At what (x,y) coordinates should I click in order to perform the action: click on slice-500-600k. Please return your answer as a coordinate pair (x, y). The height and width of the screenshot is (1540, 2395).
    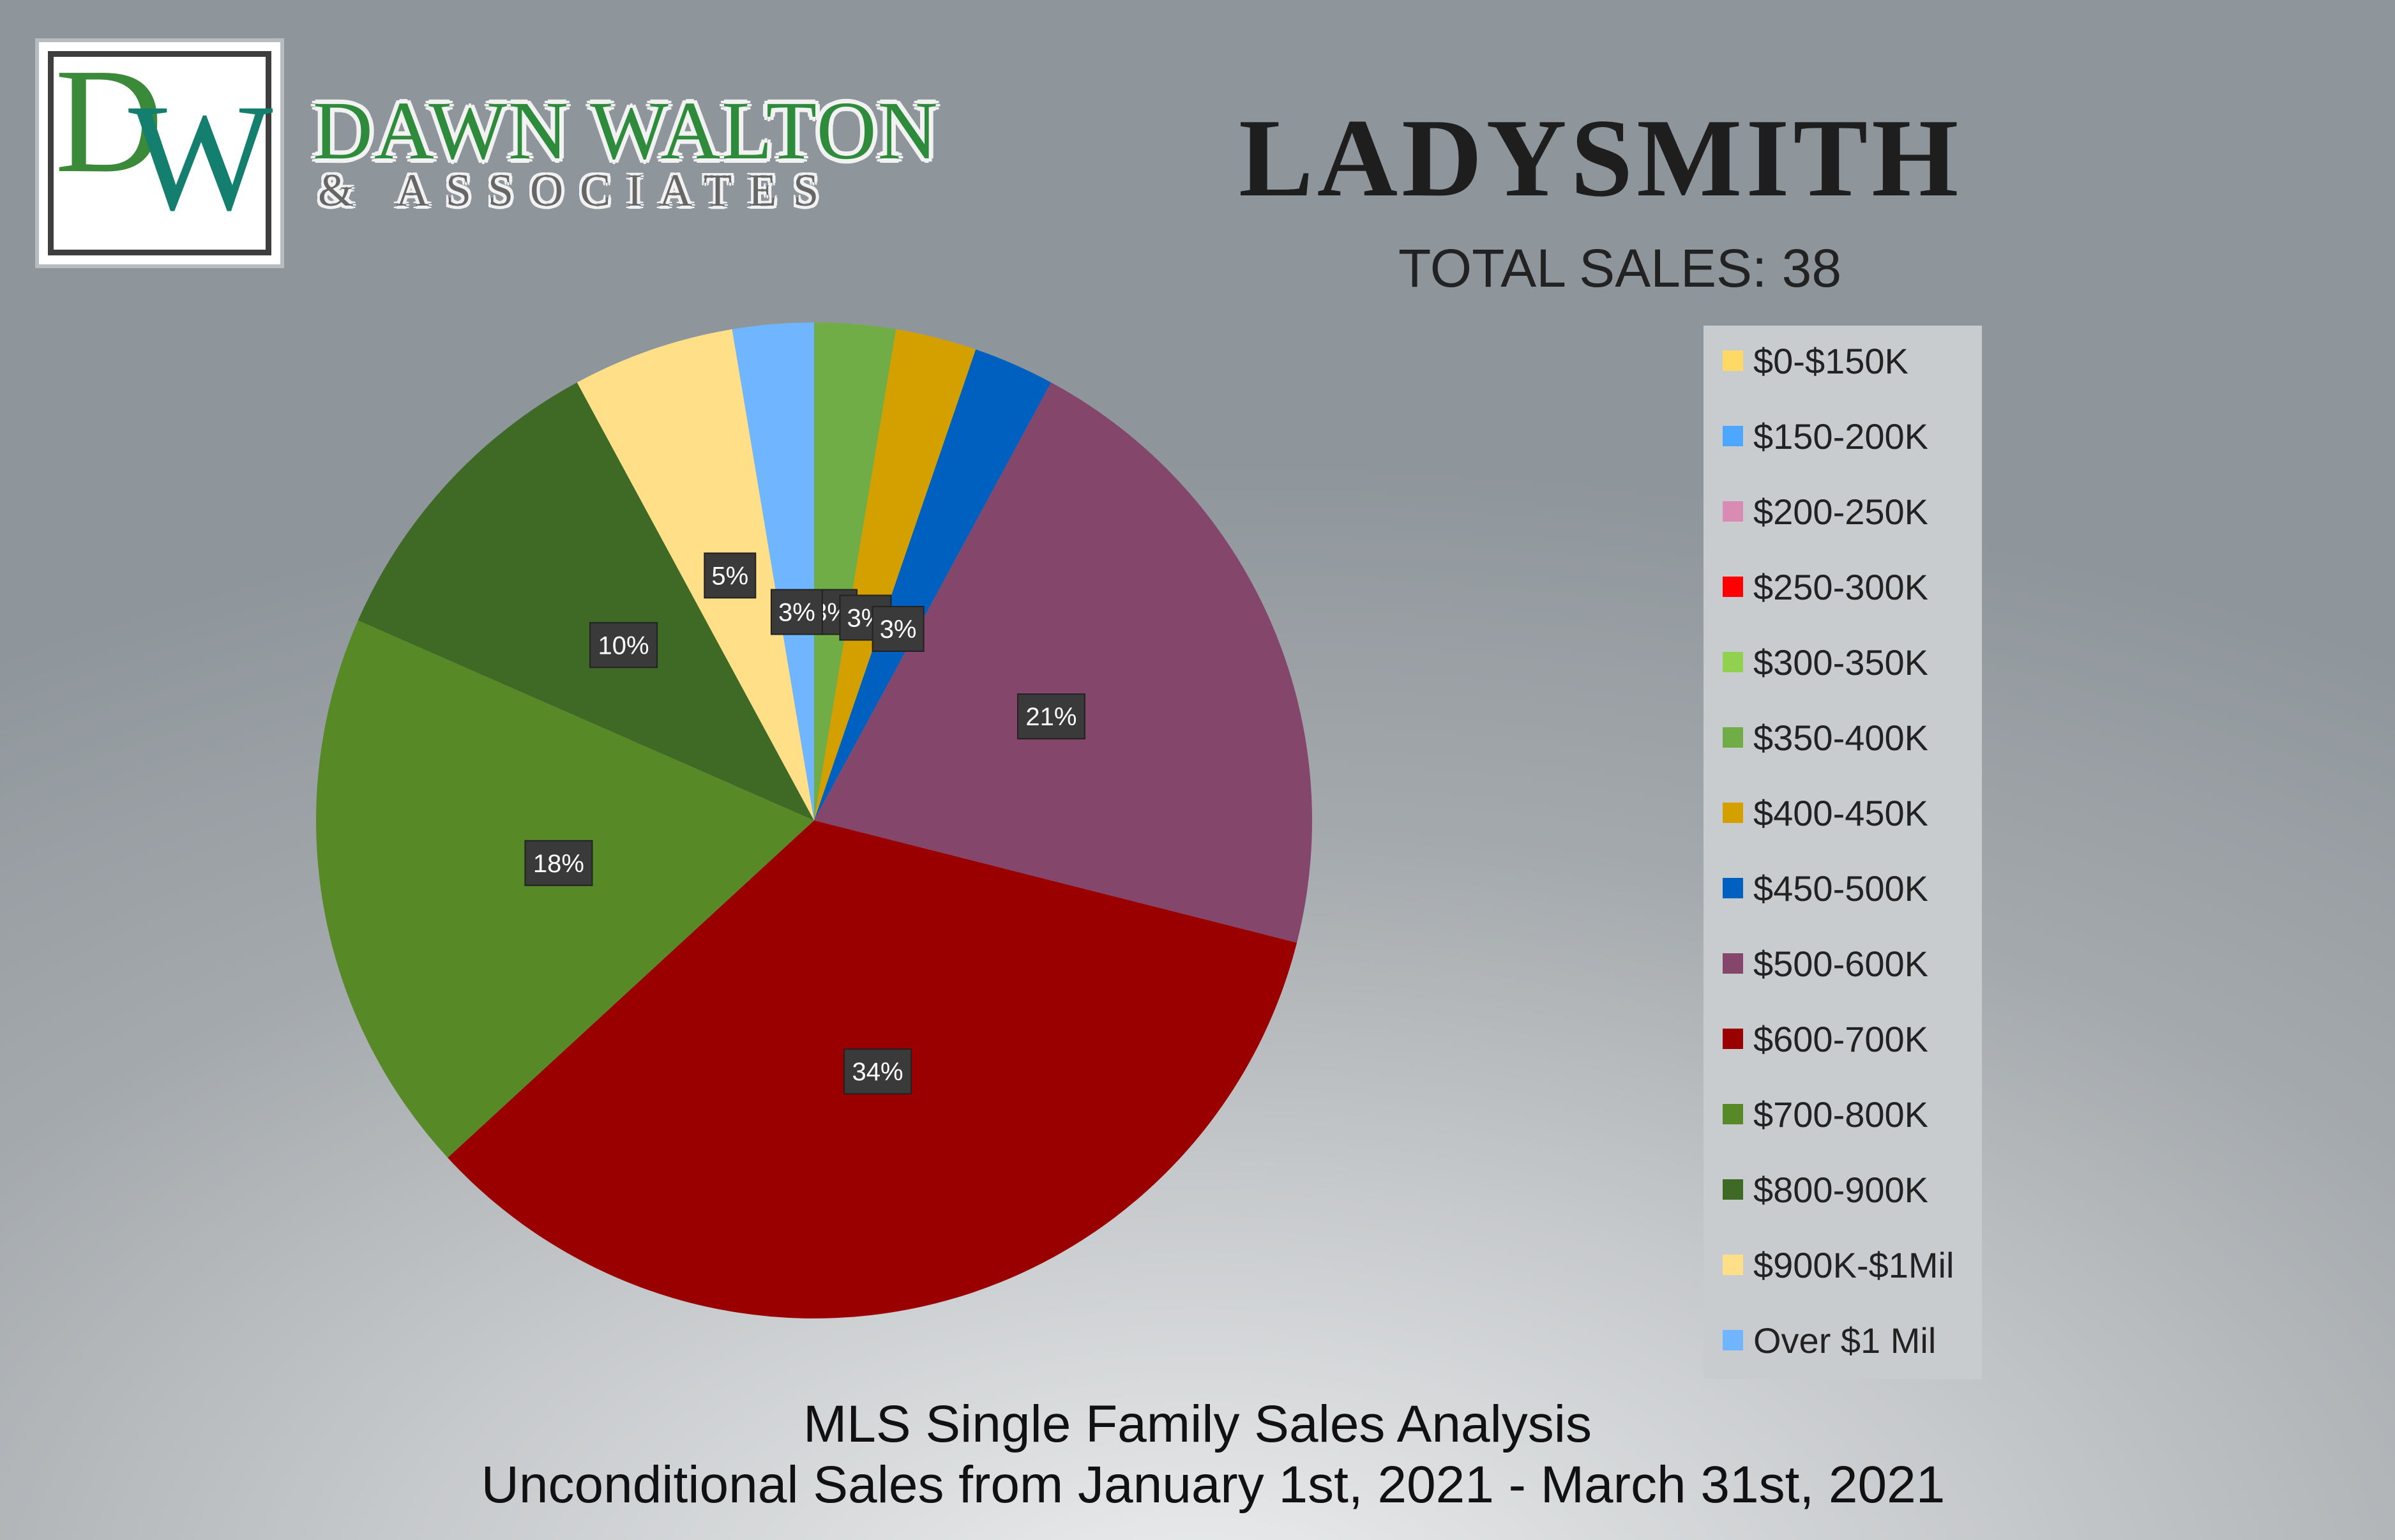
    Looking at the image, I should click on (1063, 662).